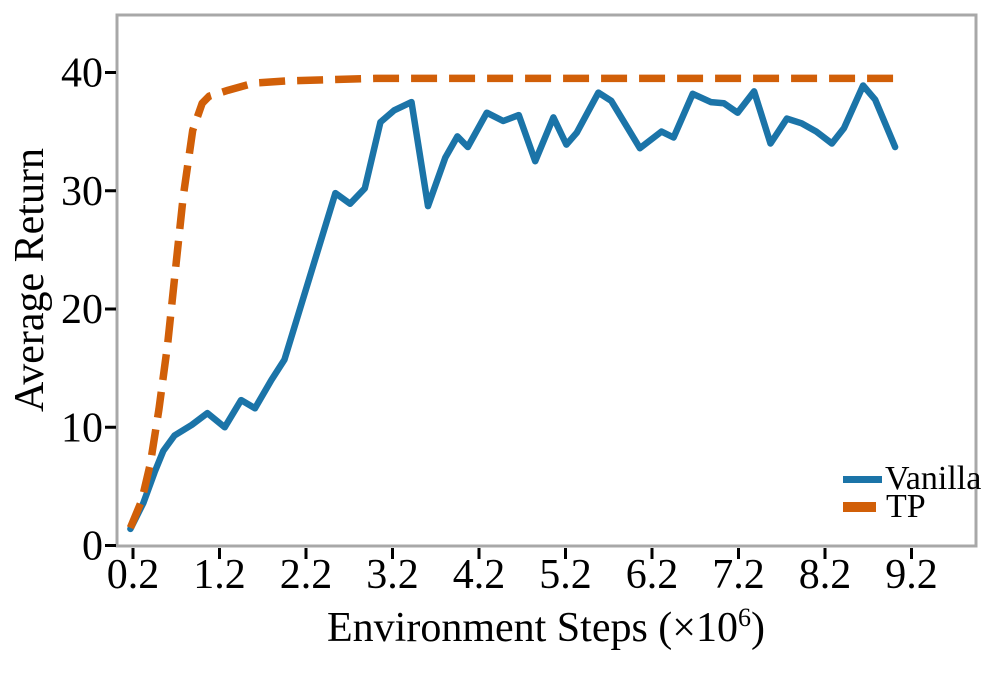  I want to click on x-tick-label: 6.2, so click(652, 575).